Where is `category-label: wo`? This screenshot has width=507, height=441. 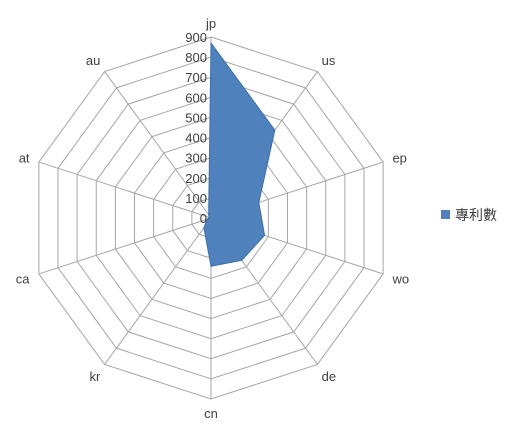
category-label: wo is located at coordinates (400, 278).